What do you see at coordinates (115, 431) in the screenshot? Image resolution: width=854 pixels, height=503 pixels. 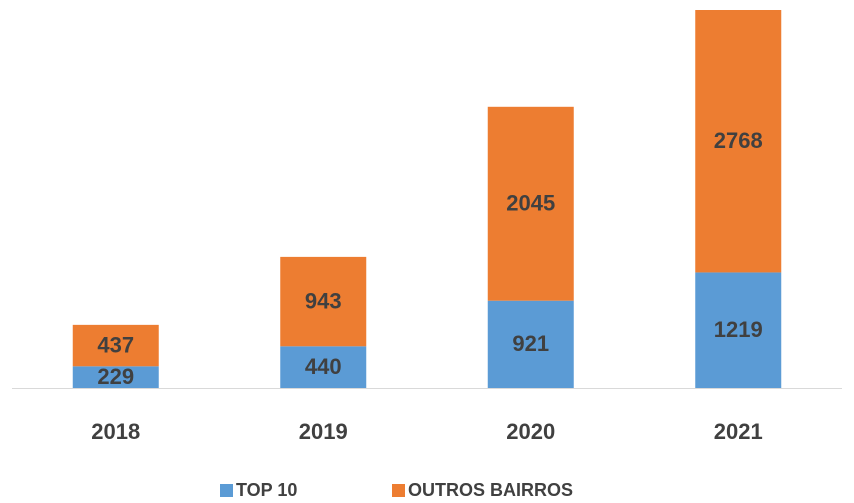 I see `x-tick-label: 2018` at bounding box center [115, 431].